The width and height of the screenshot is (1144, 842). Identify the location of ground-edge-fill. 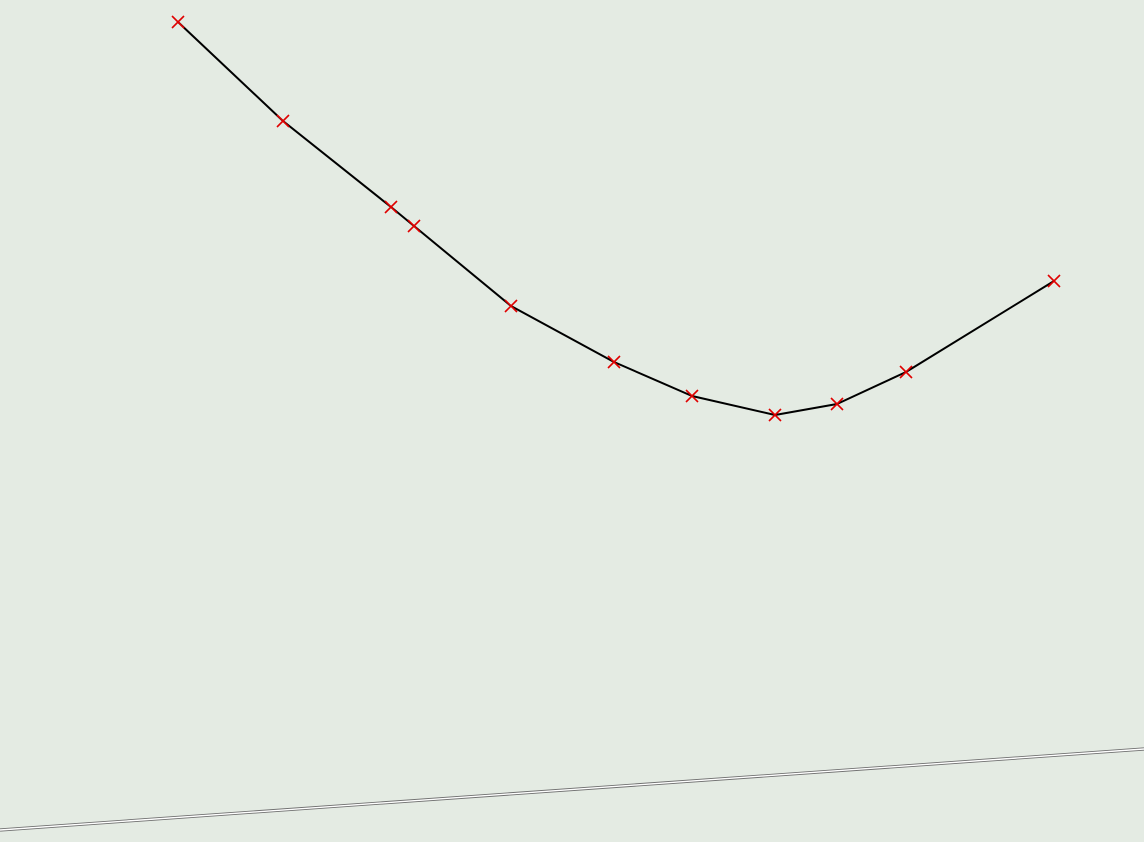
(572, 789).